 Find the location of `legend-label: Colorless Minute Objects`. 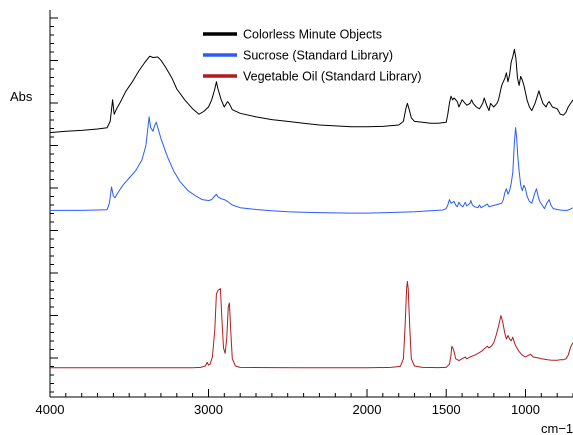

legend-label: Colorless Minute Objects is located at coordinates (312, 35).